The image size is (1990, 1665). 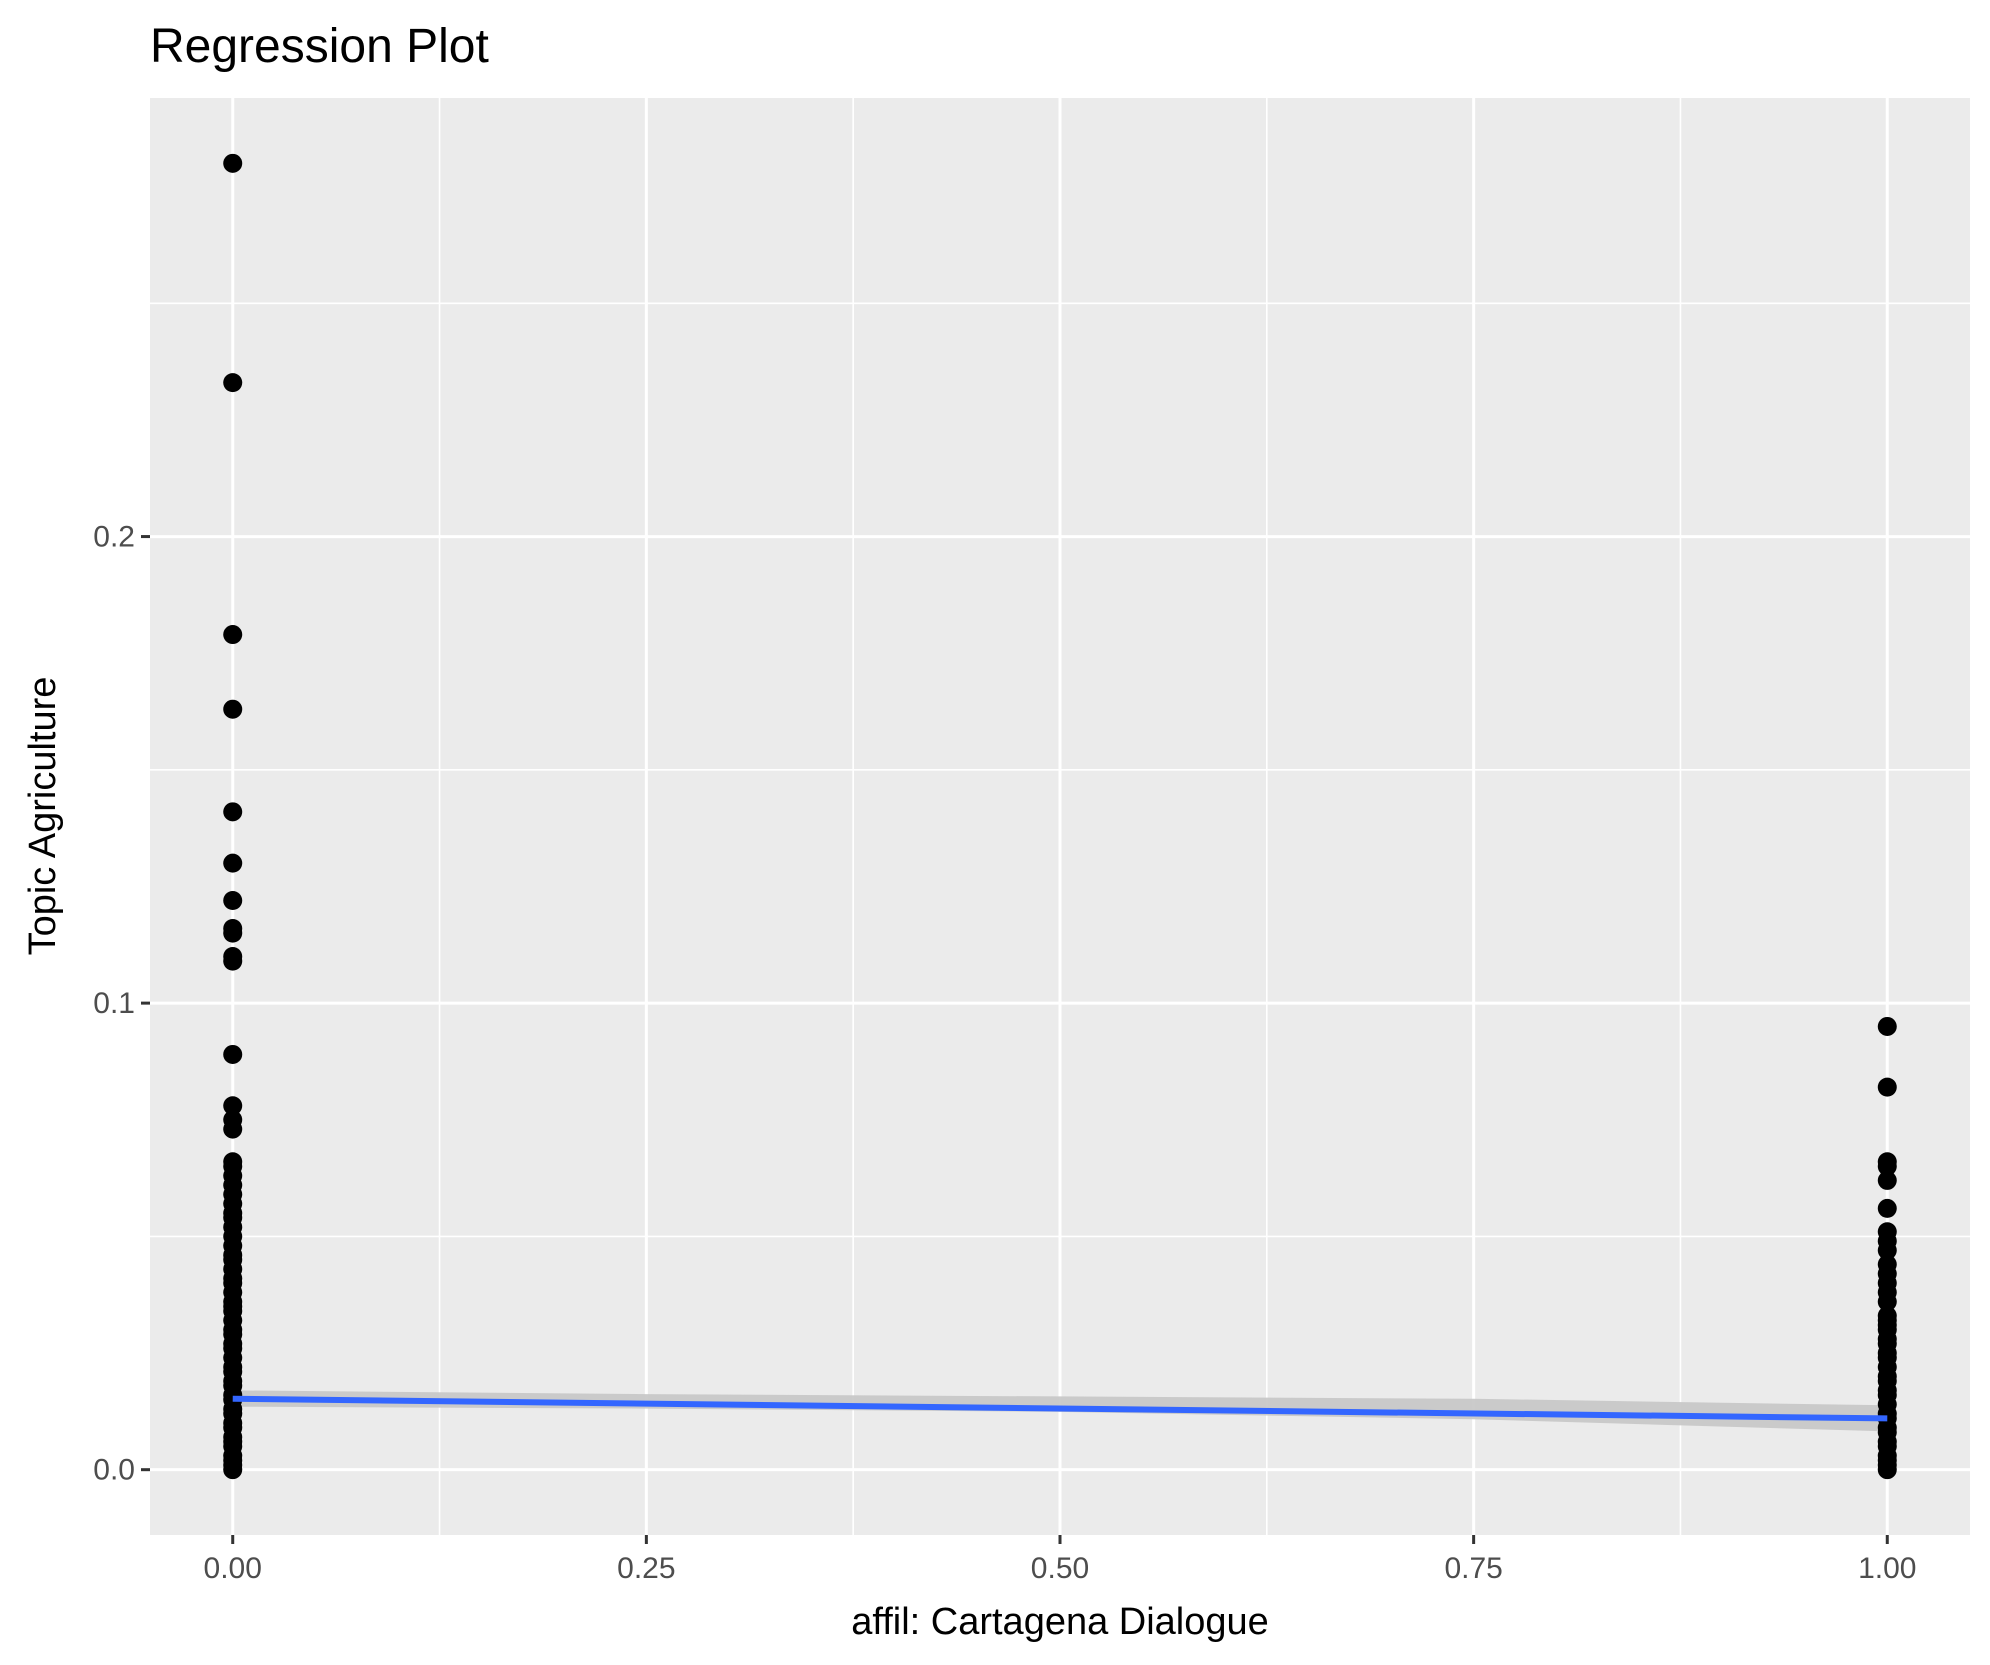 What do you see at coordinates (646, 1568) in the screenshot?
I see `x-tick-label: 0.25` at bounding box center [646, 1568].